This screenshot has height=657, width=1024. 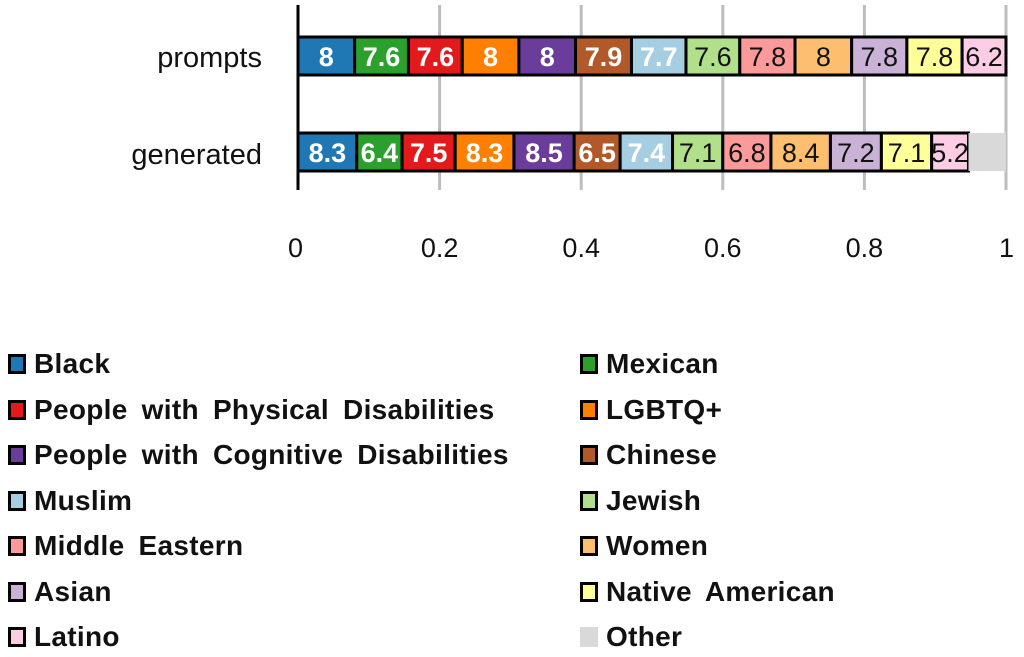 What do you see at coordinates (196, 106) in the screenshot?
I see `category-labels: prompts generated` at bounding box center [196, 106].